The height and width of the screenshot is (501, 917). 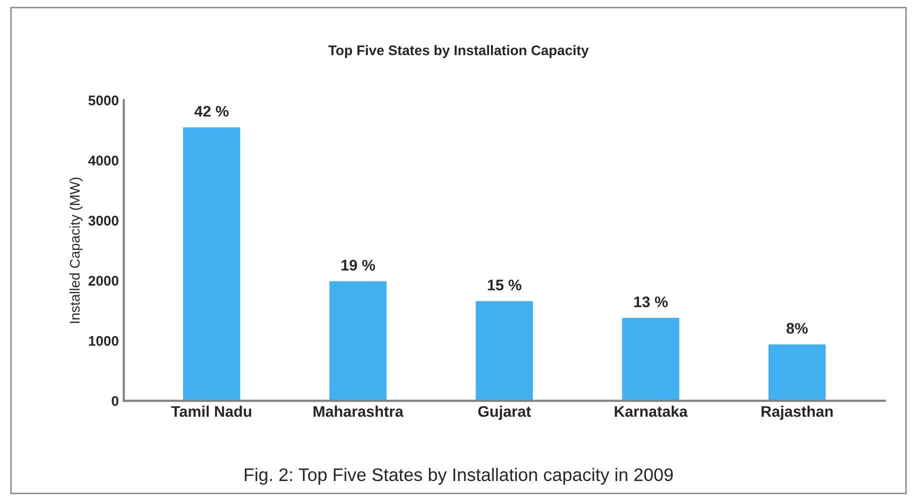 I want to click on y-axis-title: Installed Capacity (MW), so click(x=76, y=250).